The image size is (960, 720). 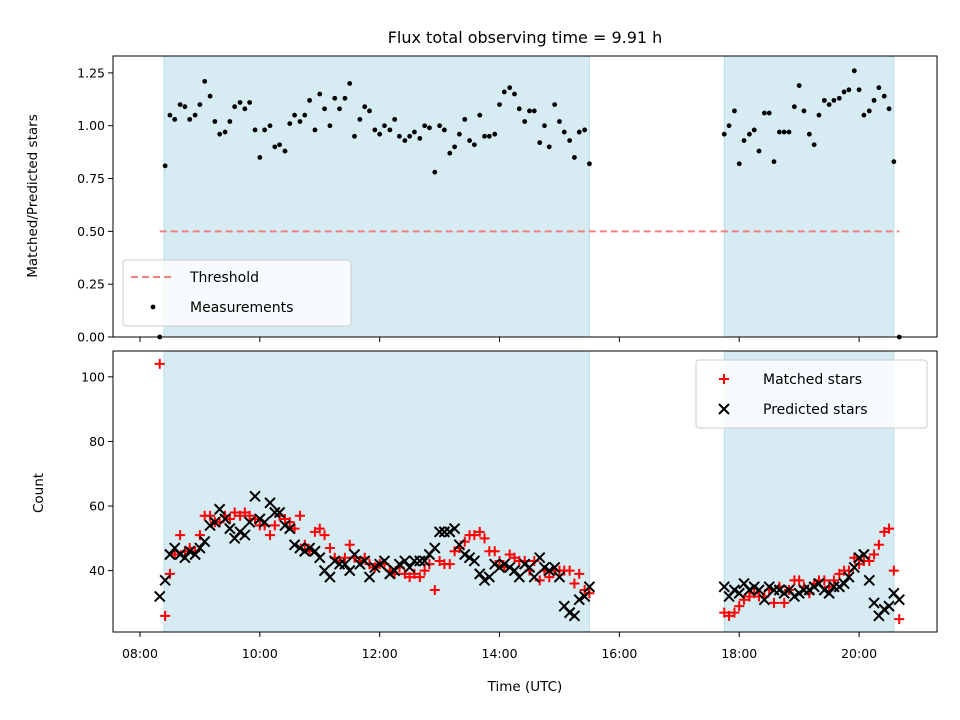 What do you see at coordinates (525, 687) in the screenshot?
I see `x-axis-label: Time (UTC)` at bounding box center [525, 687].